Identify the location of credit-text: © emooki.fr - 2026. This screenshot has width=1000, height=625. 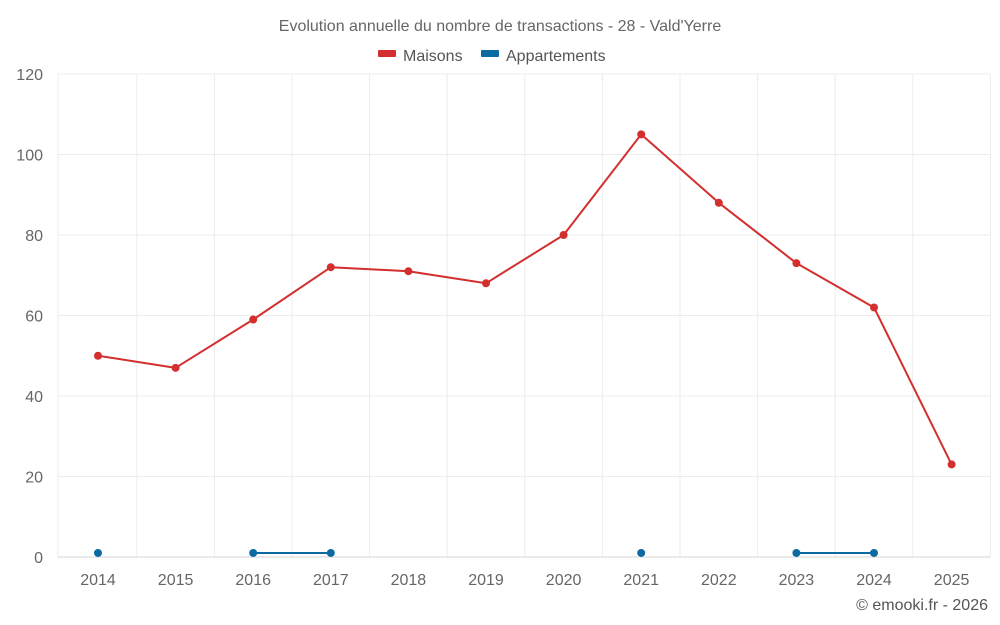
(922, 605).